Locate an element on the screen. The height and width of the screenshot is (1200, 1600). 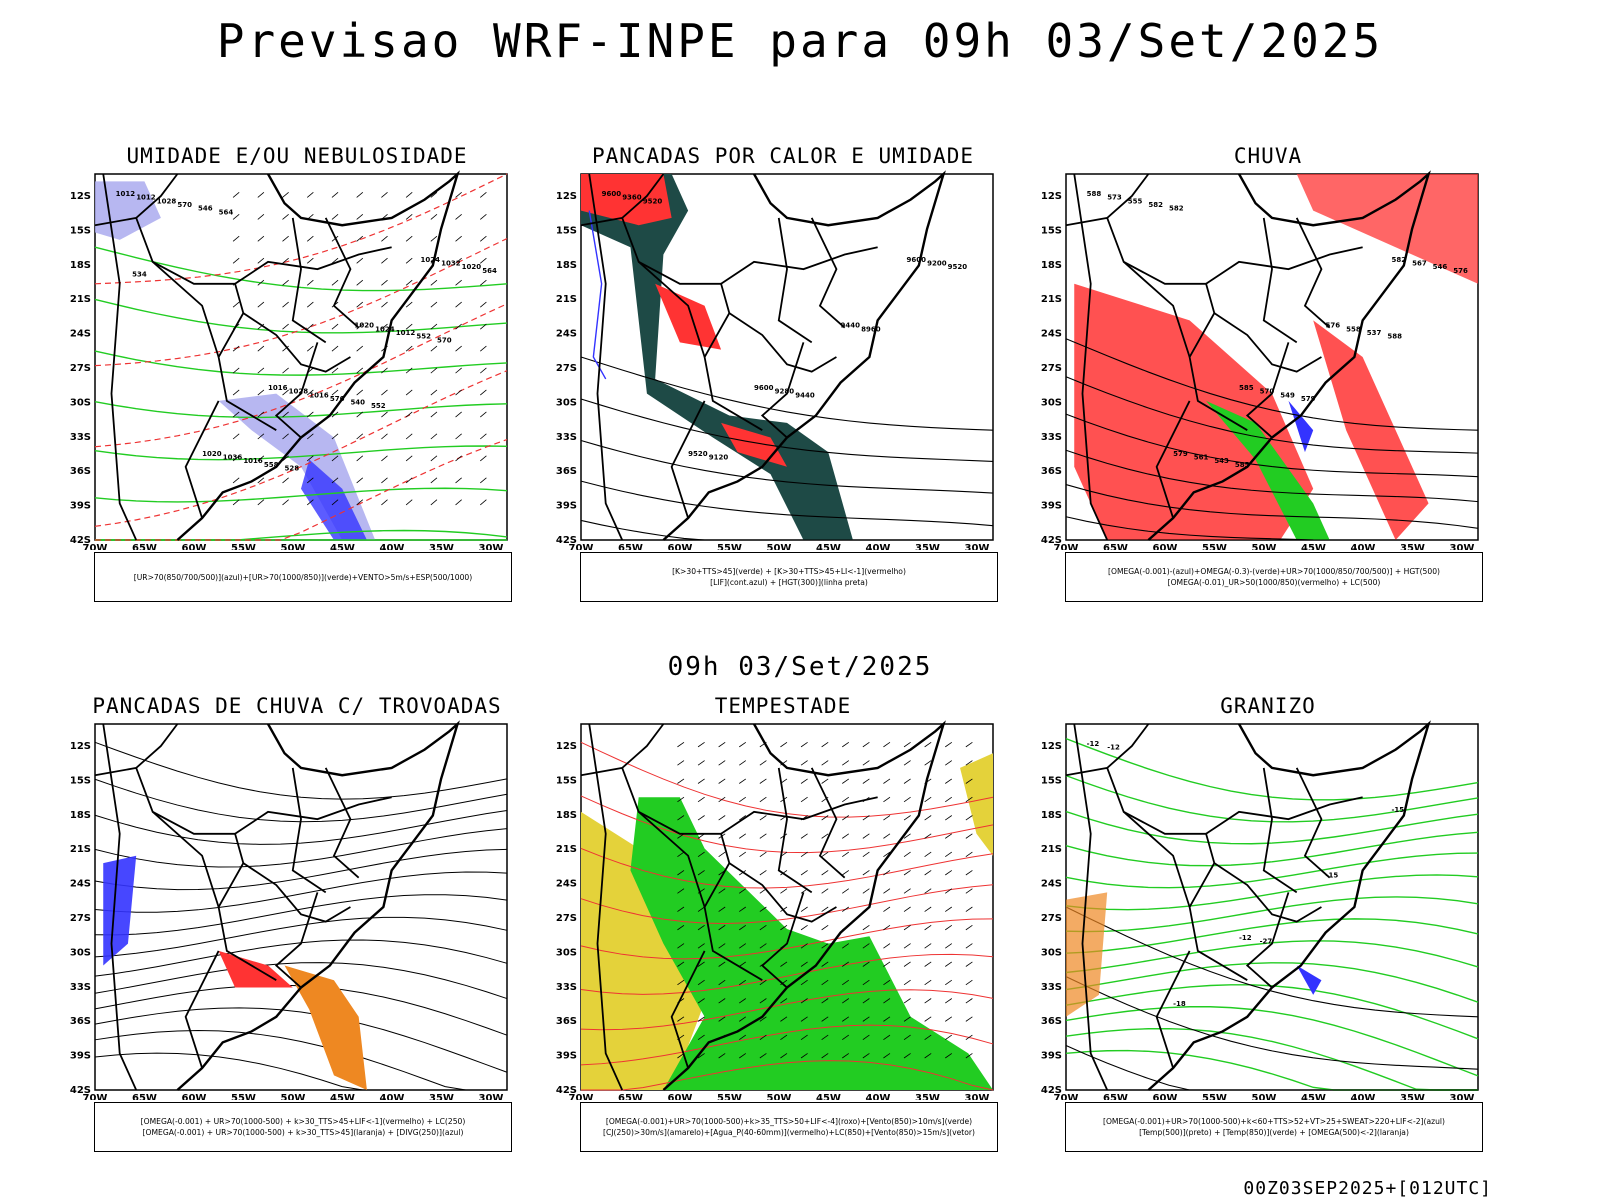
panel-title: PANCADAS DE CHUVA C/ TROVOADAS is located at coordinates (297, 706).